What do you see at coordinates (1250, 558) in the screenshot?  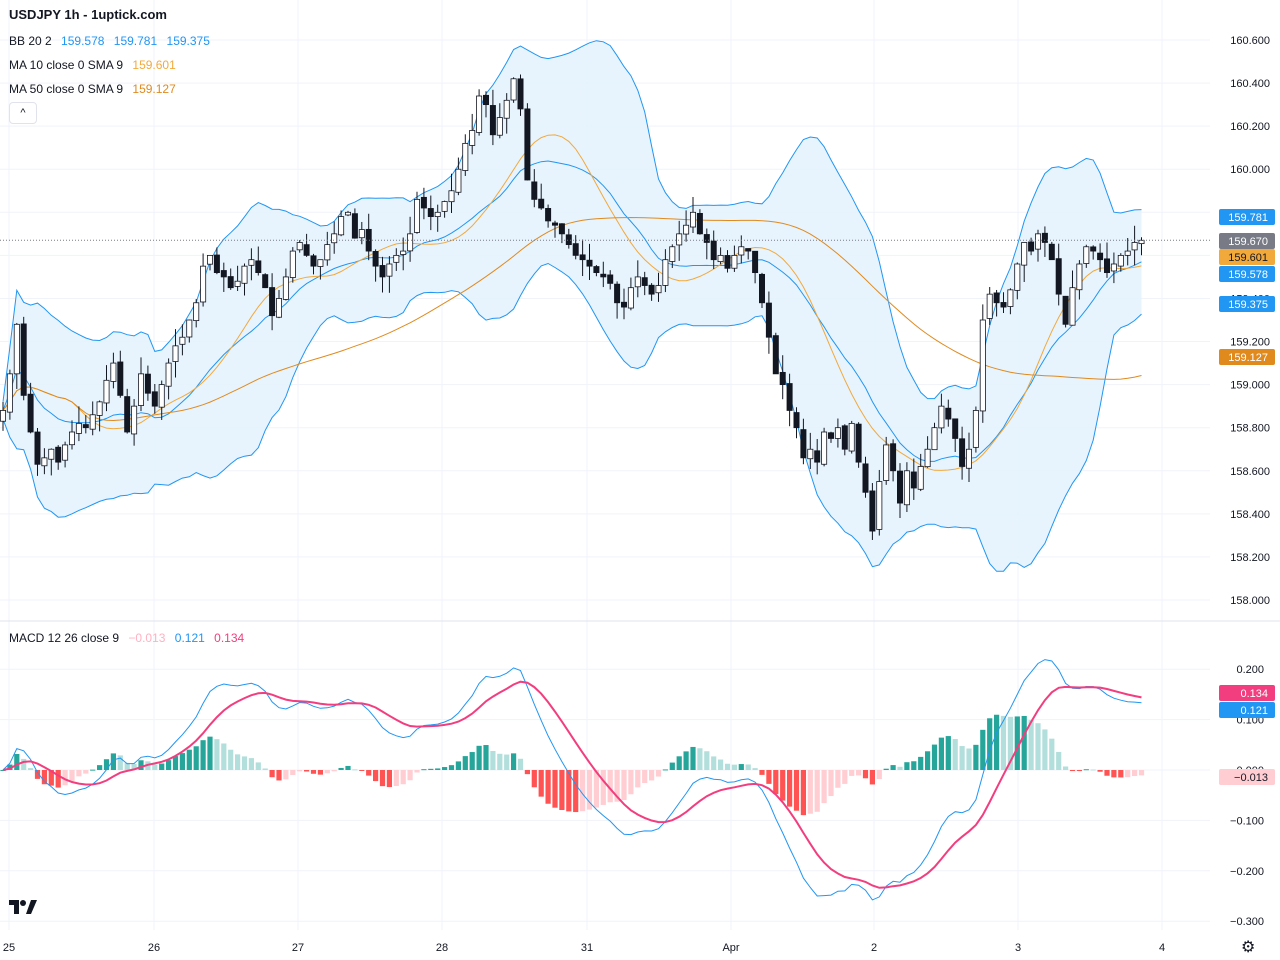 I see `price-tick-label: 158.200` at bounding box center [1250, 558].